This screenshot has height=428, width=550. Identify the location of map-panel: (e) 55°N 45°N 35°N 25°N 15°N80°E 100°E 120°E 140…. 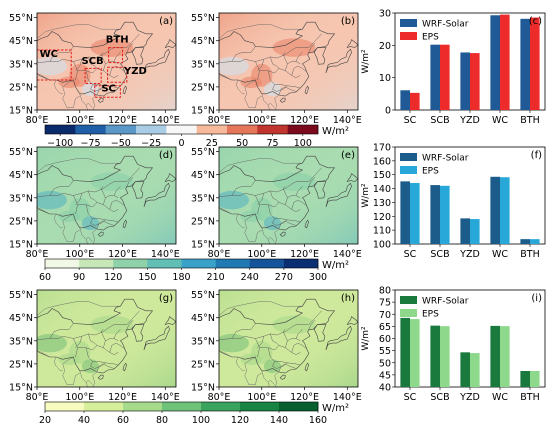
(276, 203).